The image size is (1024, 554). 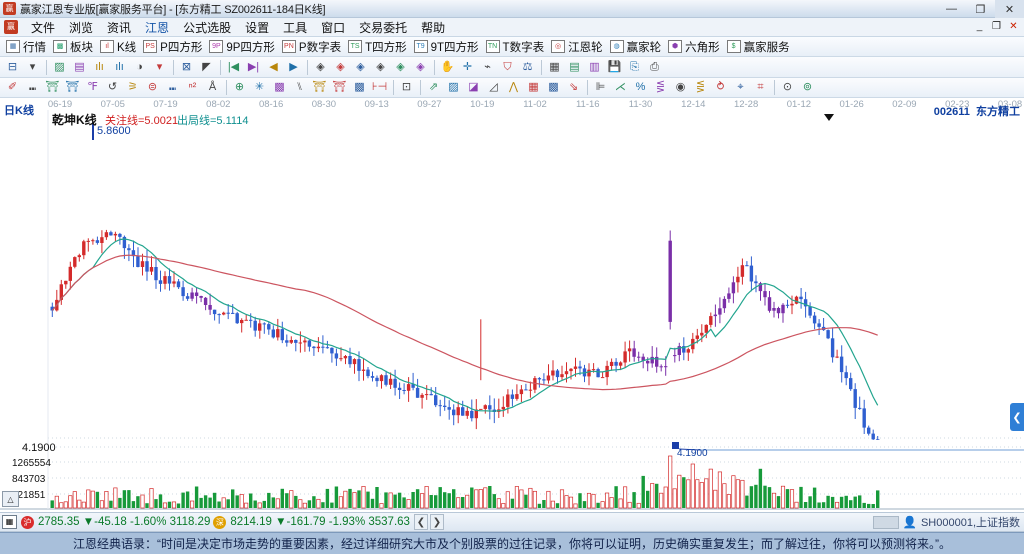 What do you see at coordinates (279, 87) in the screenshot?
I see `matrix-tool-icon: ▩` at bounding box center [279, 87].